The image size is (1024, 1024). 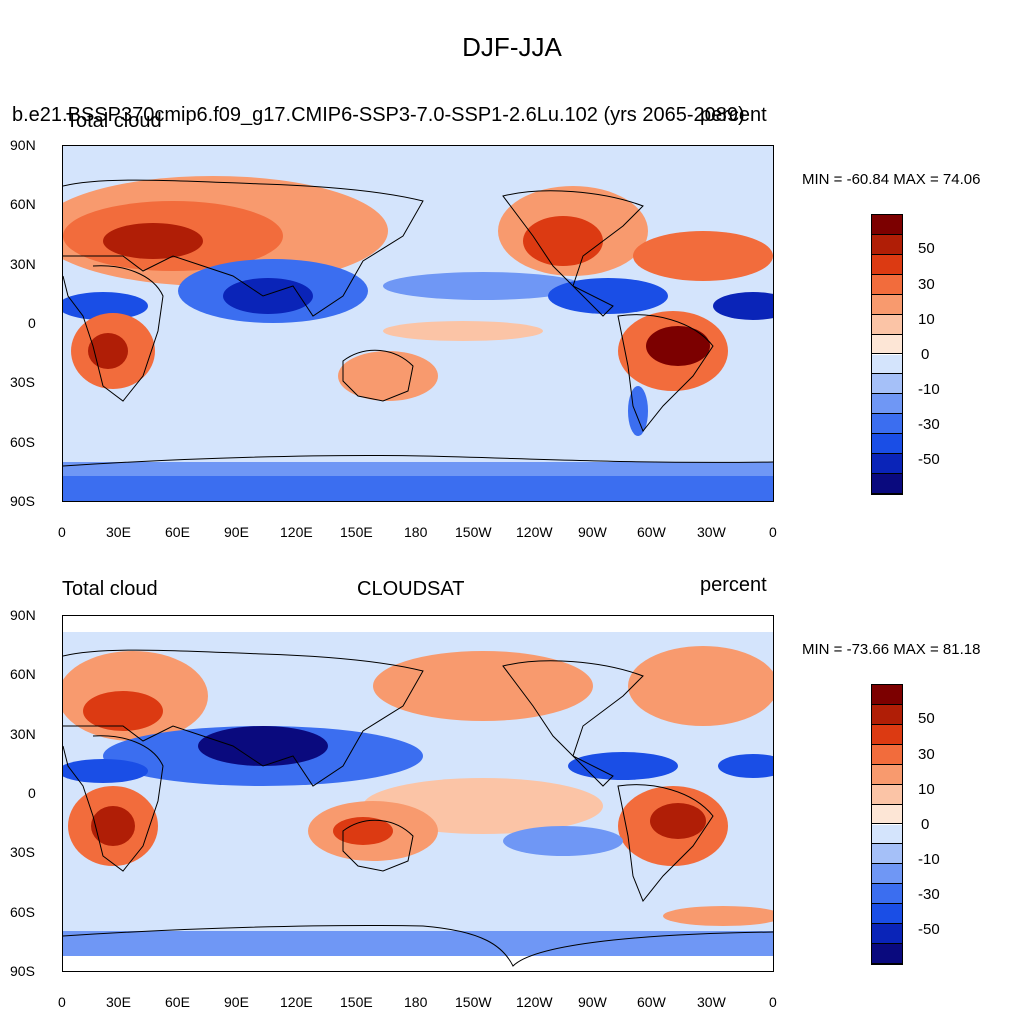 What do you see at coordinates (113, 803) in the screenshot?
I see `panel2-africa-coast` at bounding box center [113, 803].